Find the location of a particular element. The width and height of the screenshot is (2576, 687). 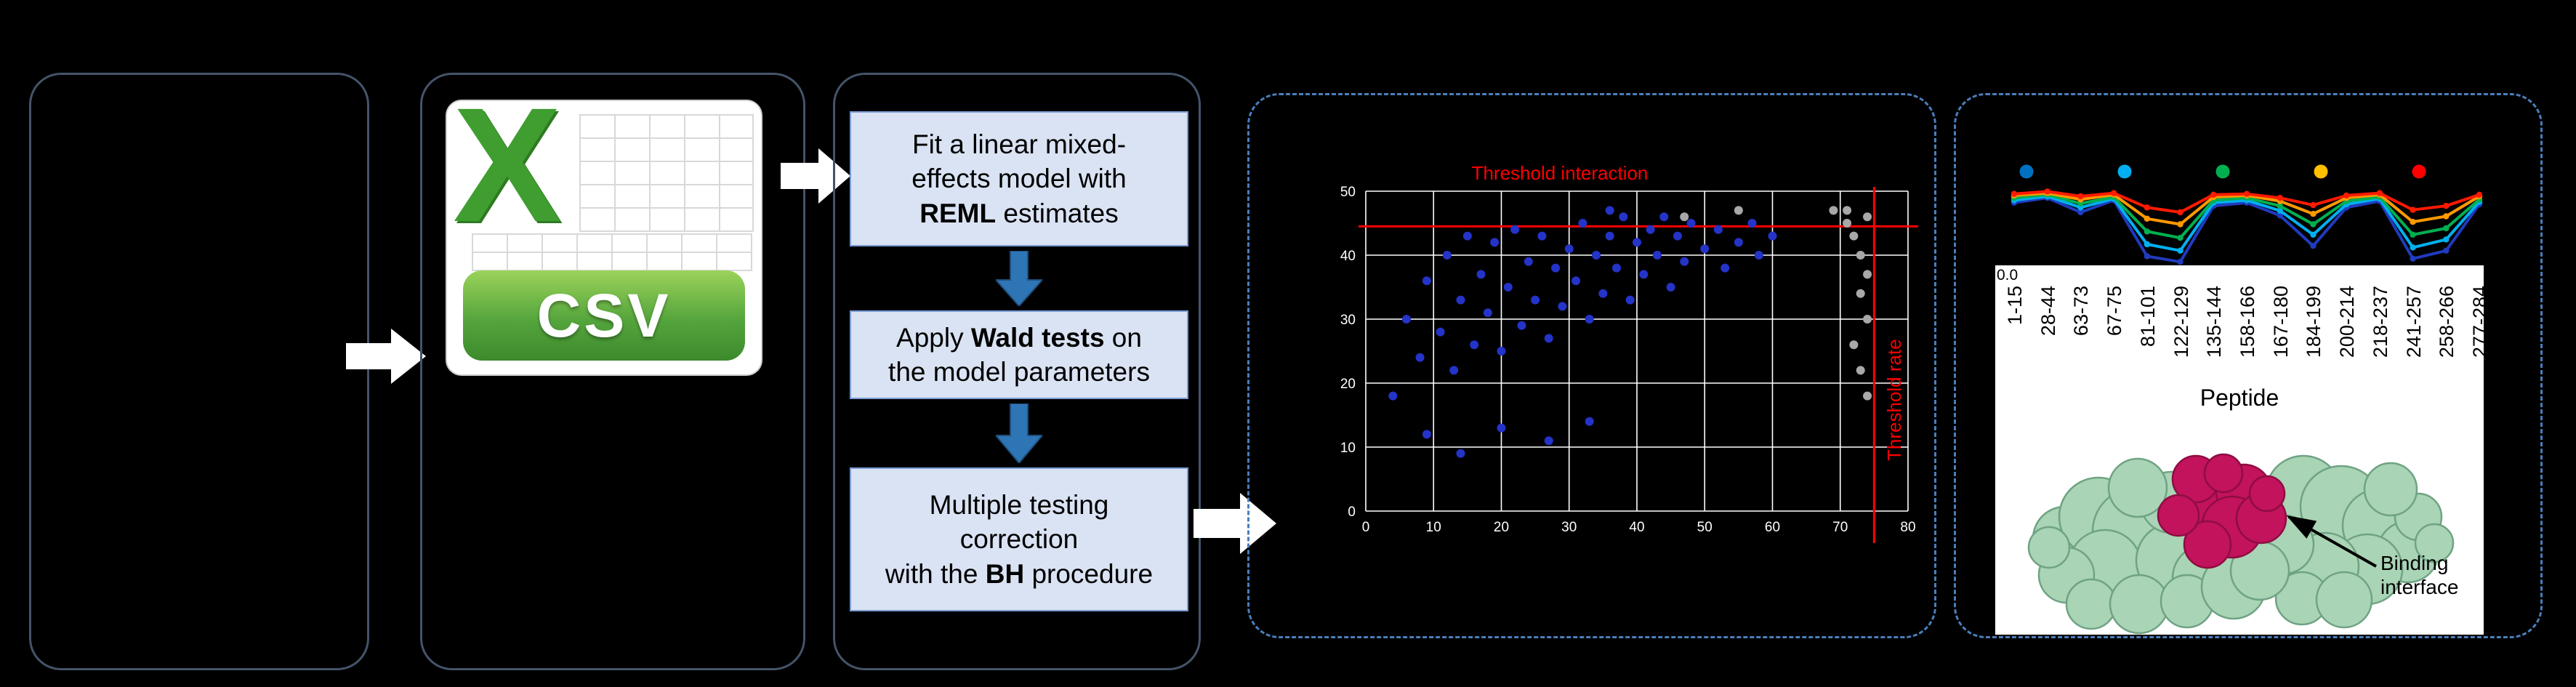

x-tick-label: 30 is located at coordinates (1569, 527).